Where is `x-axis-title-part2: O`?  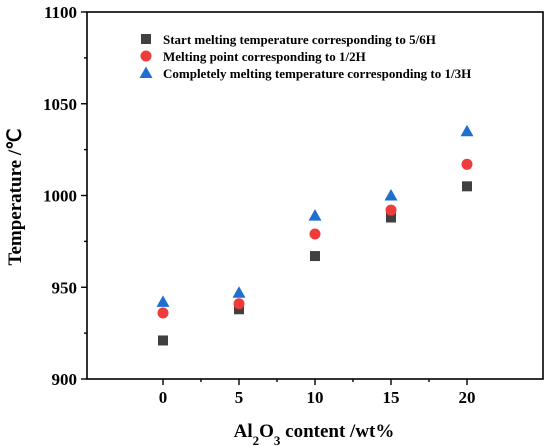 x-axis-title-part2: O is located at coordinates (266, 431).